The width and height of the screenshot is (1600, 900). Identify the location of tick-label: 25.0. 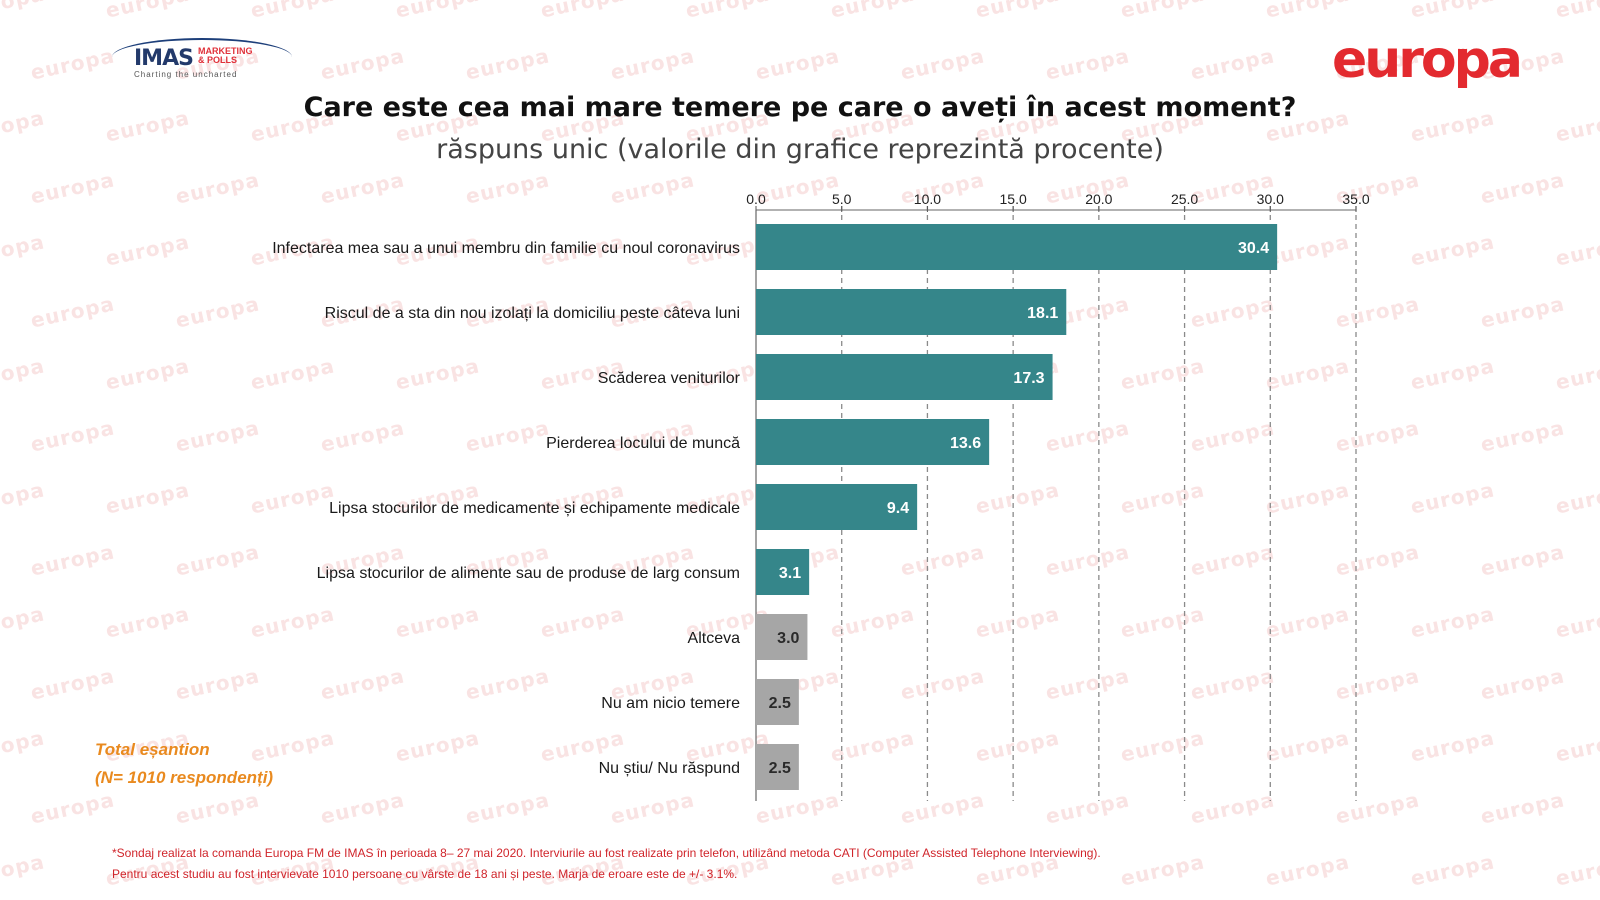
(1184, 199).